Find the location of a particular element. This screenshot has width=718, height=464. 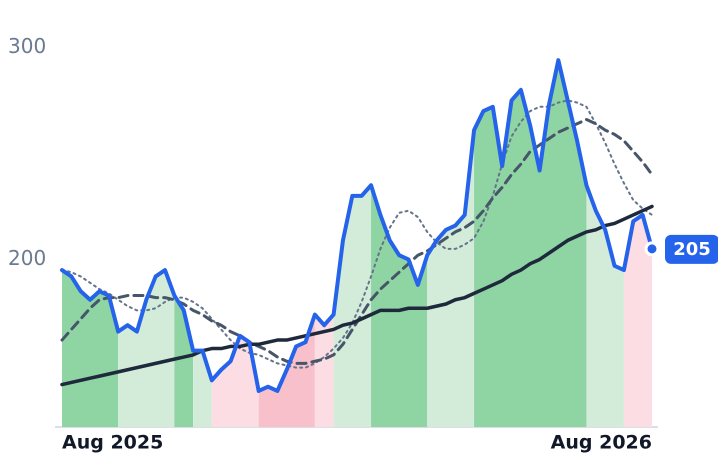

last-value-badge is located at coordinates (691, 249).